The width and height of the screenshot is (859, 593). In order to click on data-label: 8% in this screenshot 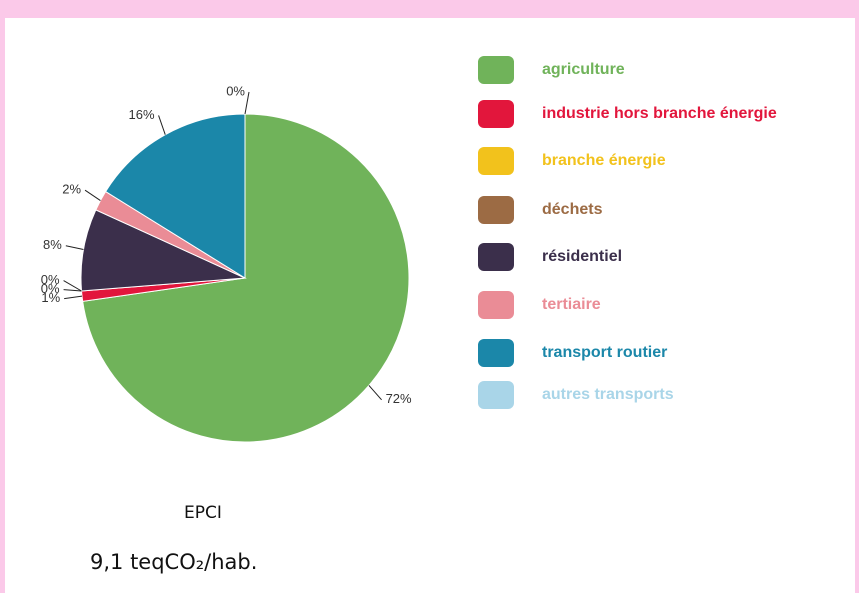, I will do `click(52, 244)`.